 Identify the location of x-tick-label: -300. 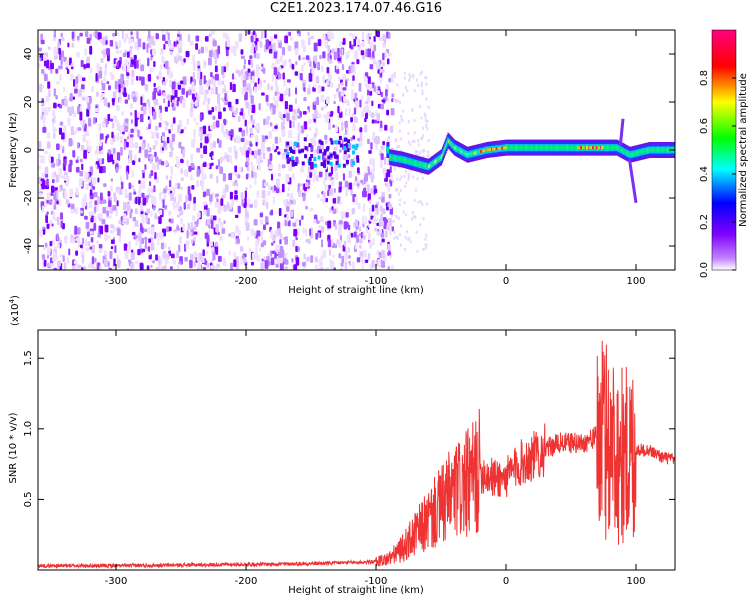
(116, 281).